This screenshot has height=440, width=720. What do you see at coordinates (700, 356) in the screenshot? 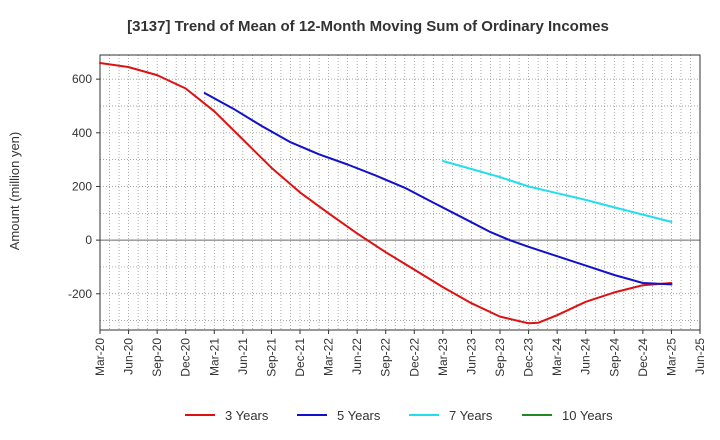
I see `x-tick-label: Jun-25` at bounding box center [700, 356].